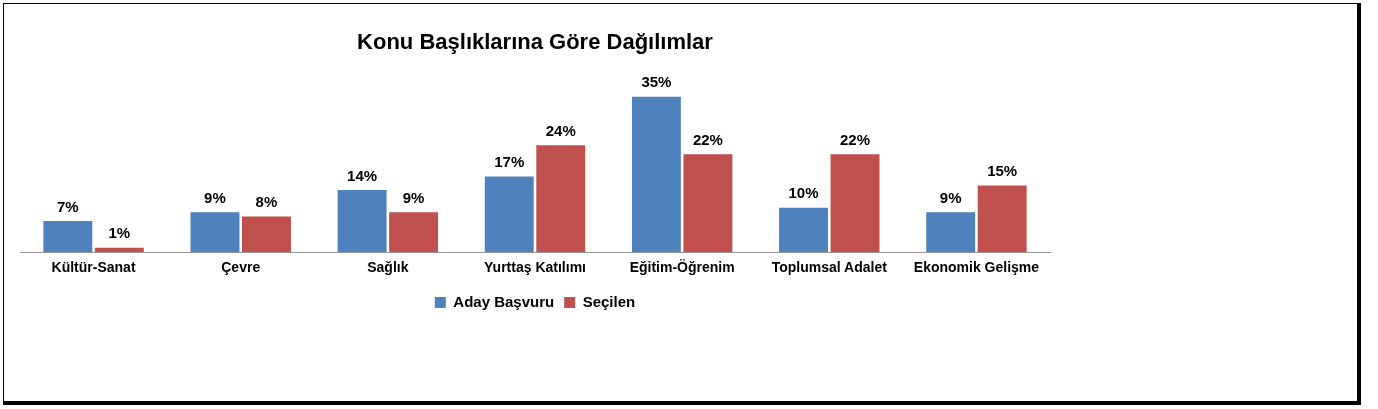 This screenshot has width=1378, height=409. I want to click on legend-label: Aday Başvuru, so click(504, 301).